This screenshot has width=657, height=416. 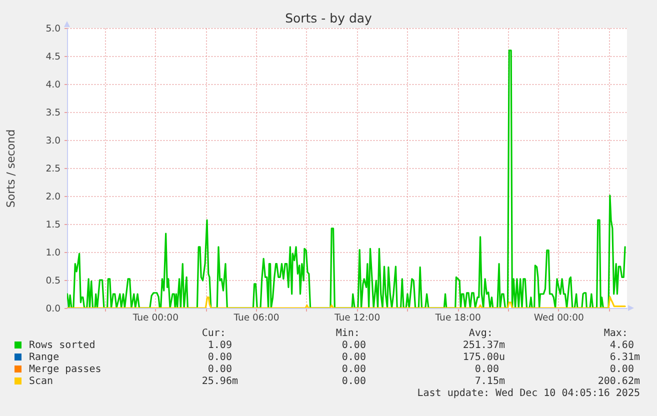 I want to click on y-tick-label: 4.5, so click(x=53, y=57).